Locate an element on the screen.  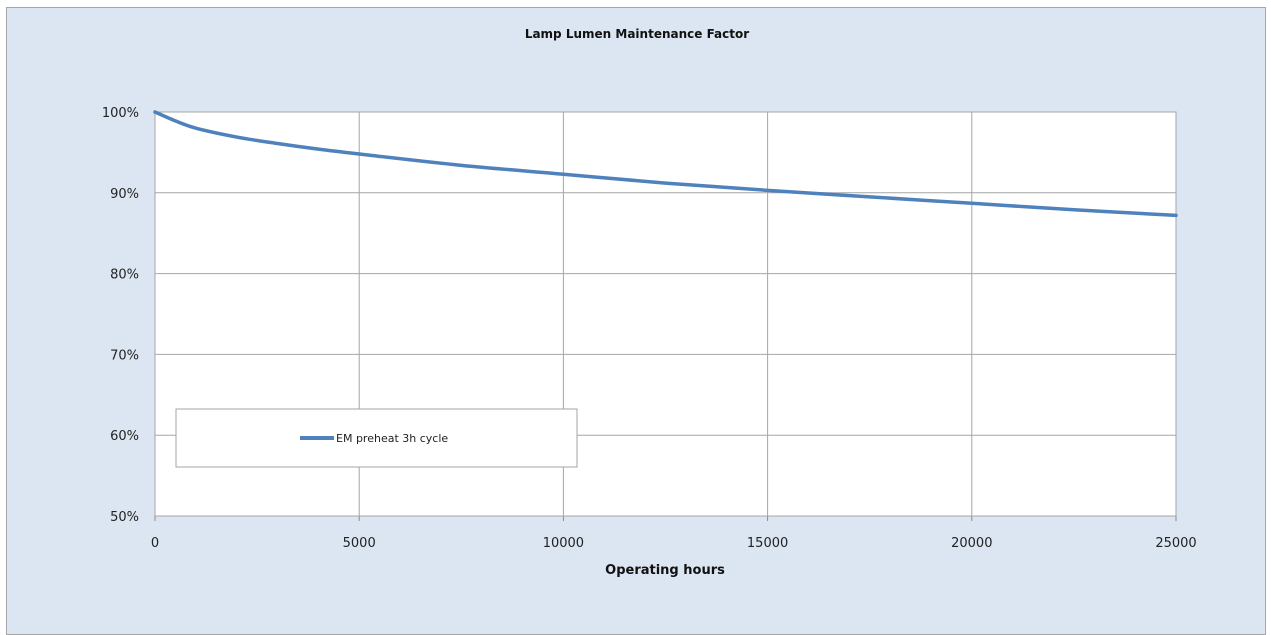
legend-box is located at coordinates (376, 438).